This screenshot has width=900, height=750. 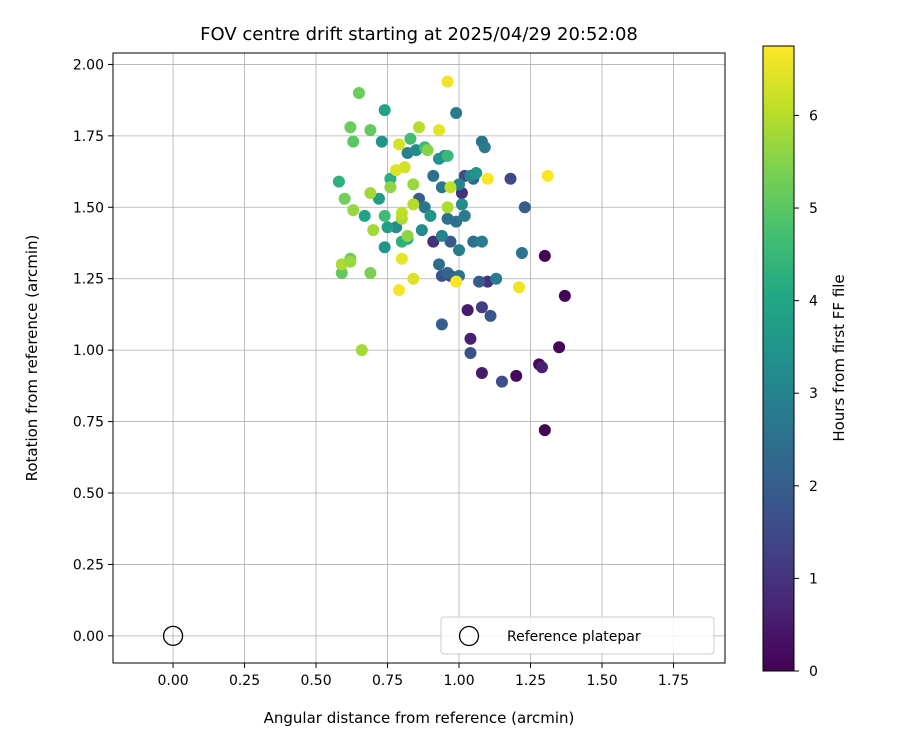 I want to click on y-tick-label: 0.50, so click(x=88, y=494).